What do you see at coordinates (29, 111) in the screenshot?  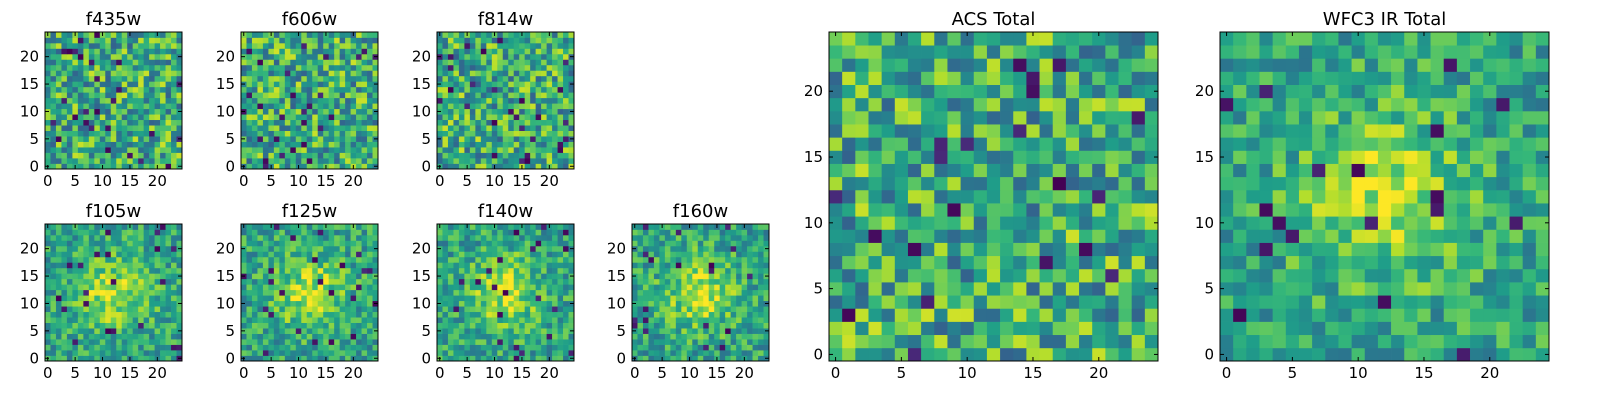 I see `y-tick-label: 10` at bounding box center [29, 111].